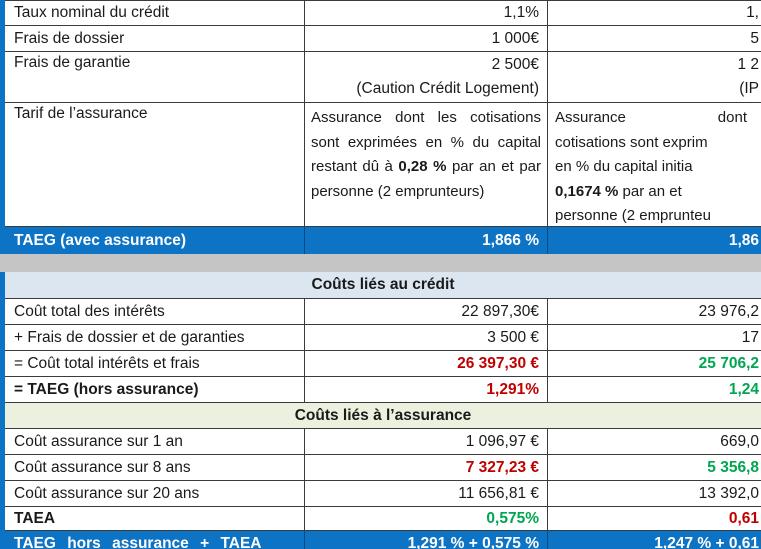 This screenshot has width=761, height=549. What do you see at coordinates (426, 540) in the screenshot?
I see `row-value-col2: 1,291 % + 0,575 %` at bounding box center [426, 540].